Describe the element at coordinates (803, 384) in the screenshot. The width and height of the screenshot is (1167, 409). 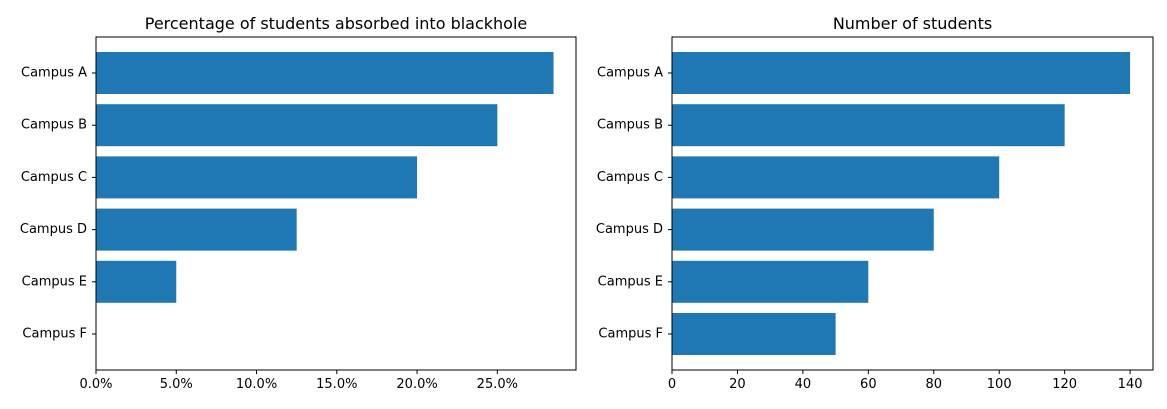
I see `x-tick-label: 40` at that location.